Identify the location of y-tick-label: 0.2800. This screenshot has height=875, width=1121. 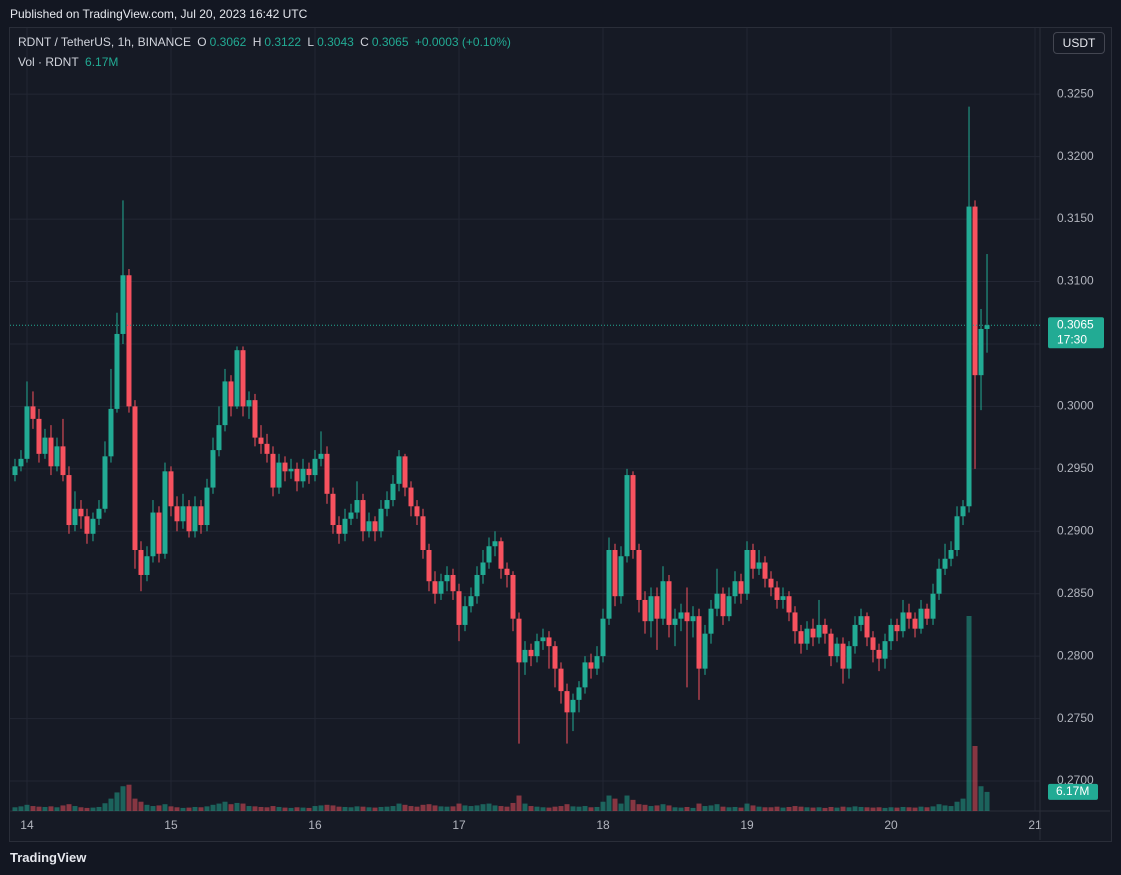
(1075, 655).